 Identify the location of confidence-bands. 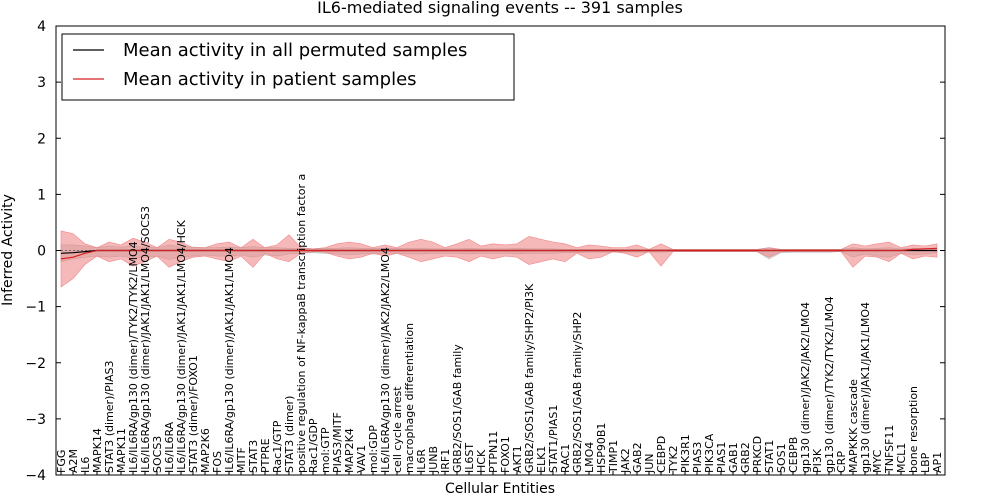
(499, 259).